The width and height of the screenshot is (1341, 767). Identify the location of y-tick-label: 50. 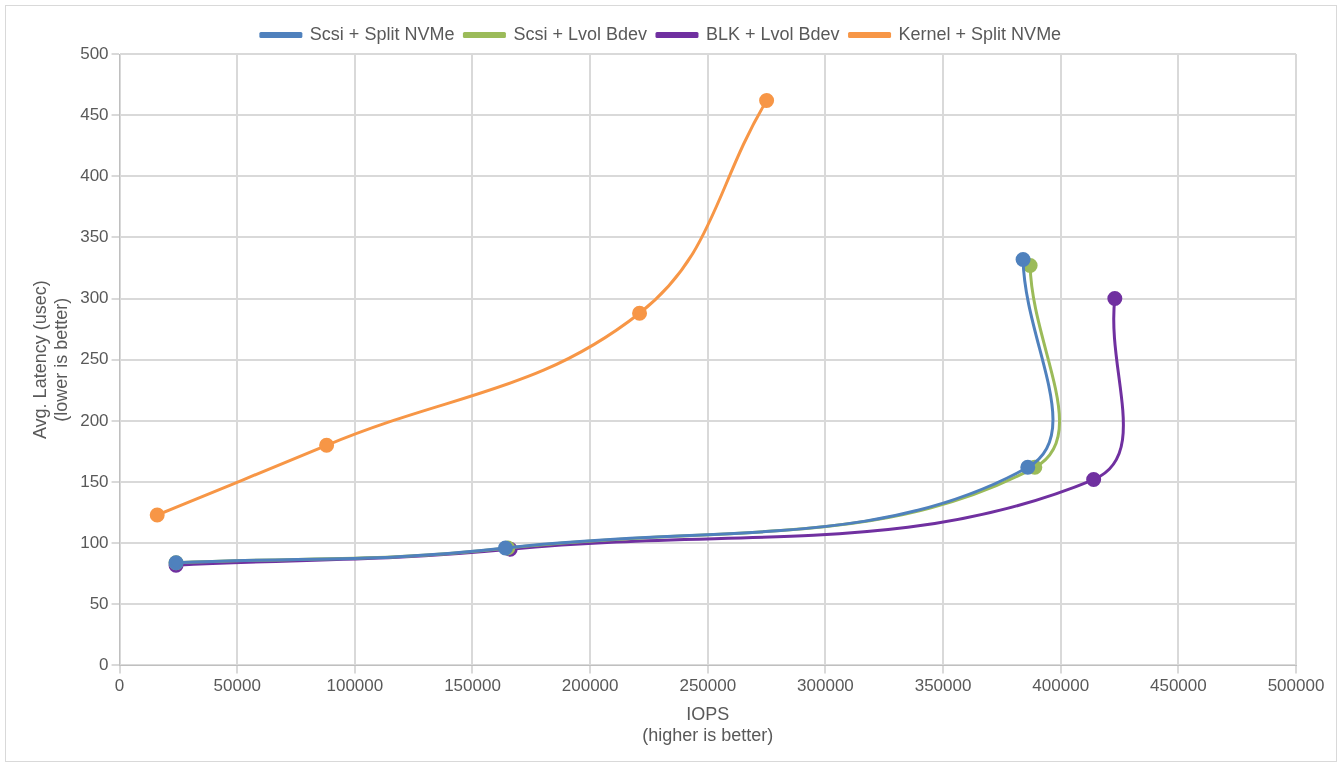
(99, 603).